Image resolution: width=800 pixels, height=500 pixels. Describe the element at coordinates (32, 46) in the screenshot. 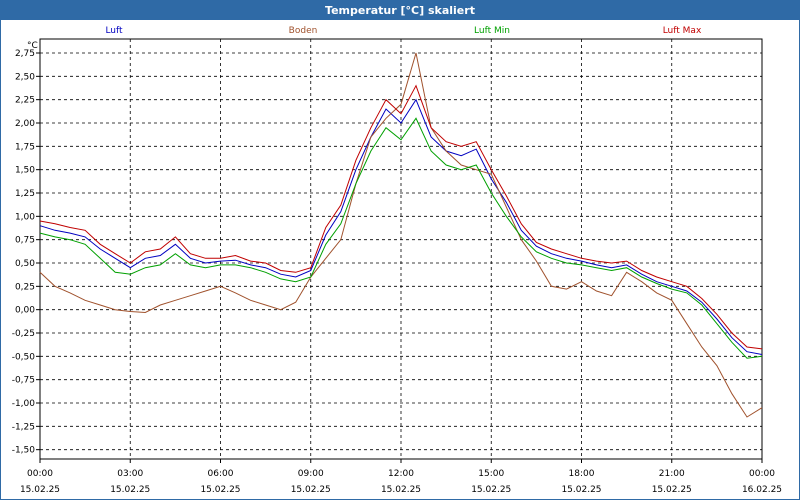

I see `y-axis-unit: °C` at that location.